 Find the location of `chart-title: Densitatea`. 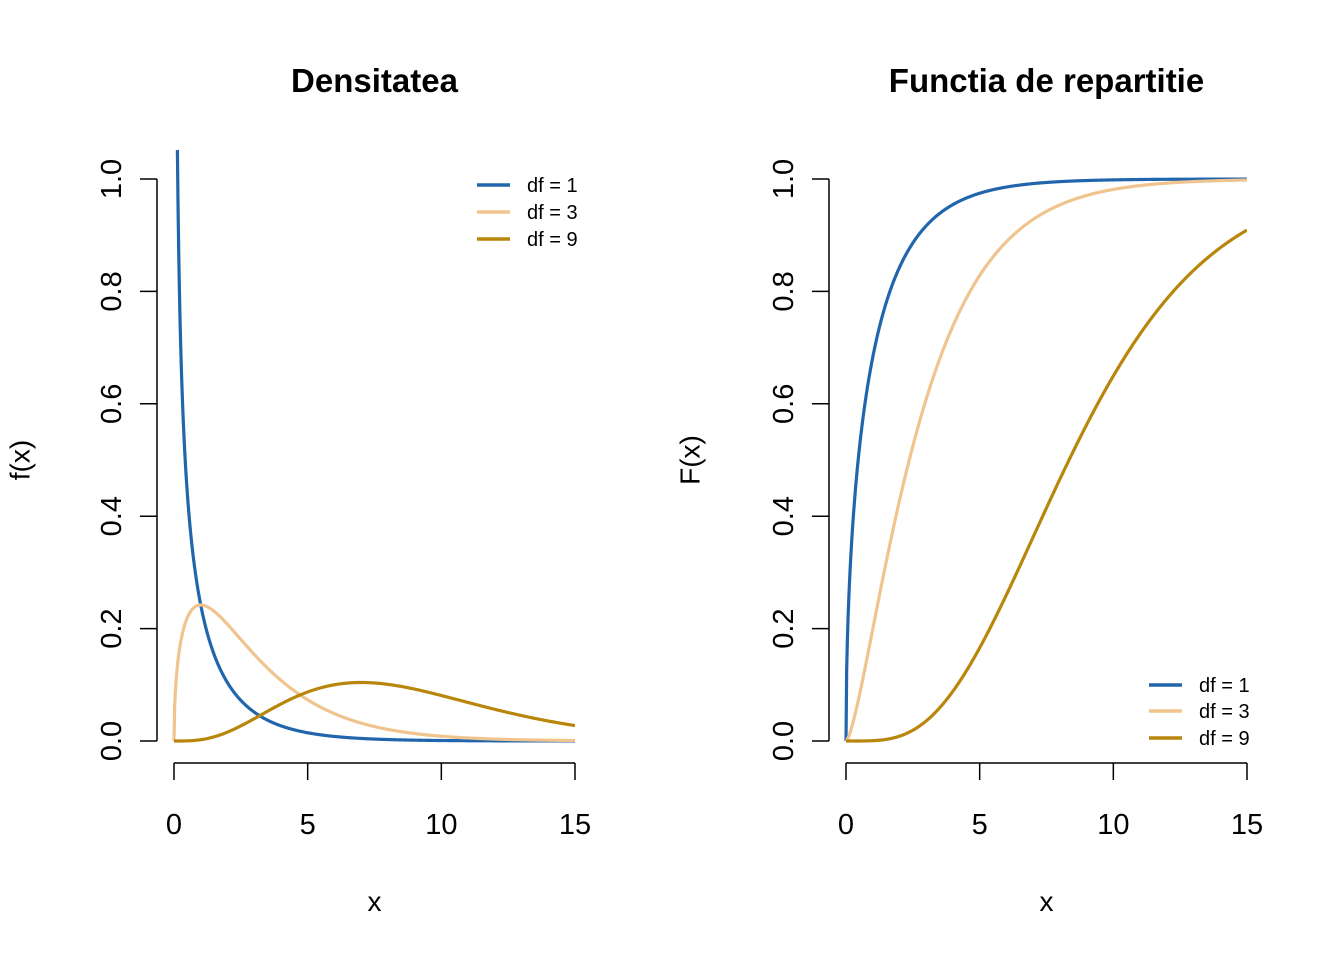

chart-title: Densitatea is located at coordinates (375, 80).